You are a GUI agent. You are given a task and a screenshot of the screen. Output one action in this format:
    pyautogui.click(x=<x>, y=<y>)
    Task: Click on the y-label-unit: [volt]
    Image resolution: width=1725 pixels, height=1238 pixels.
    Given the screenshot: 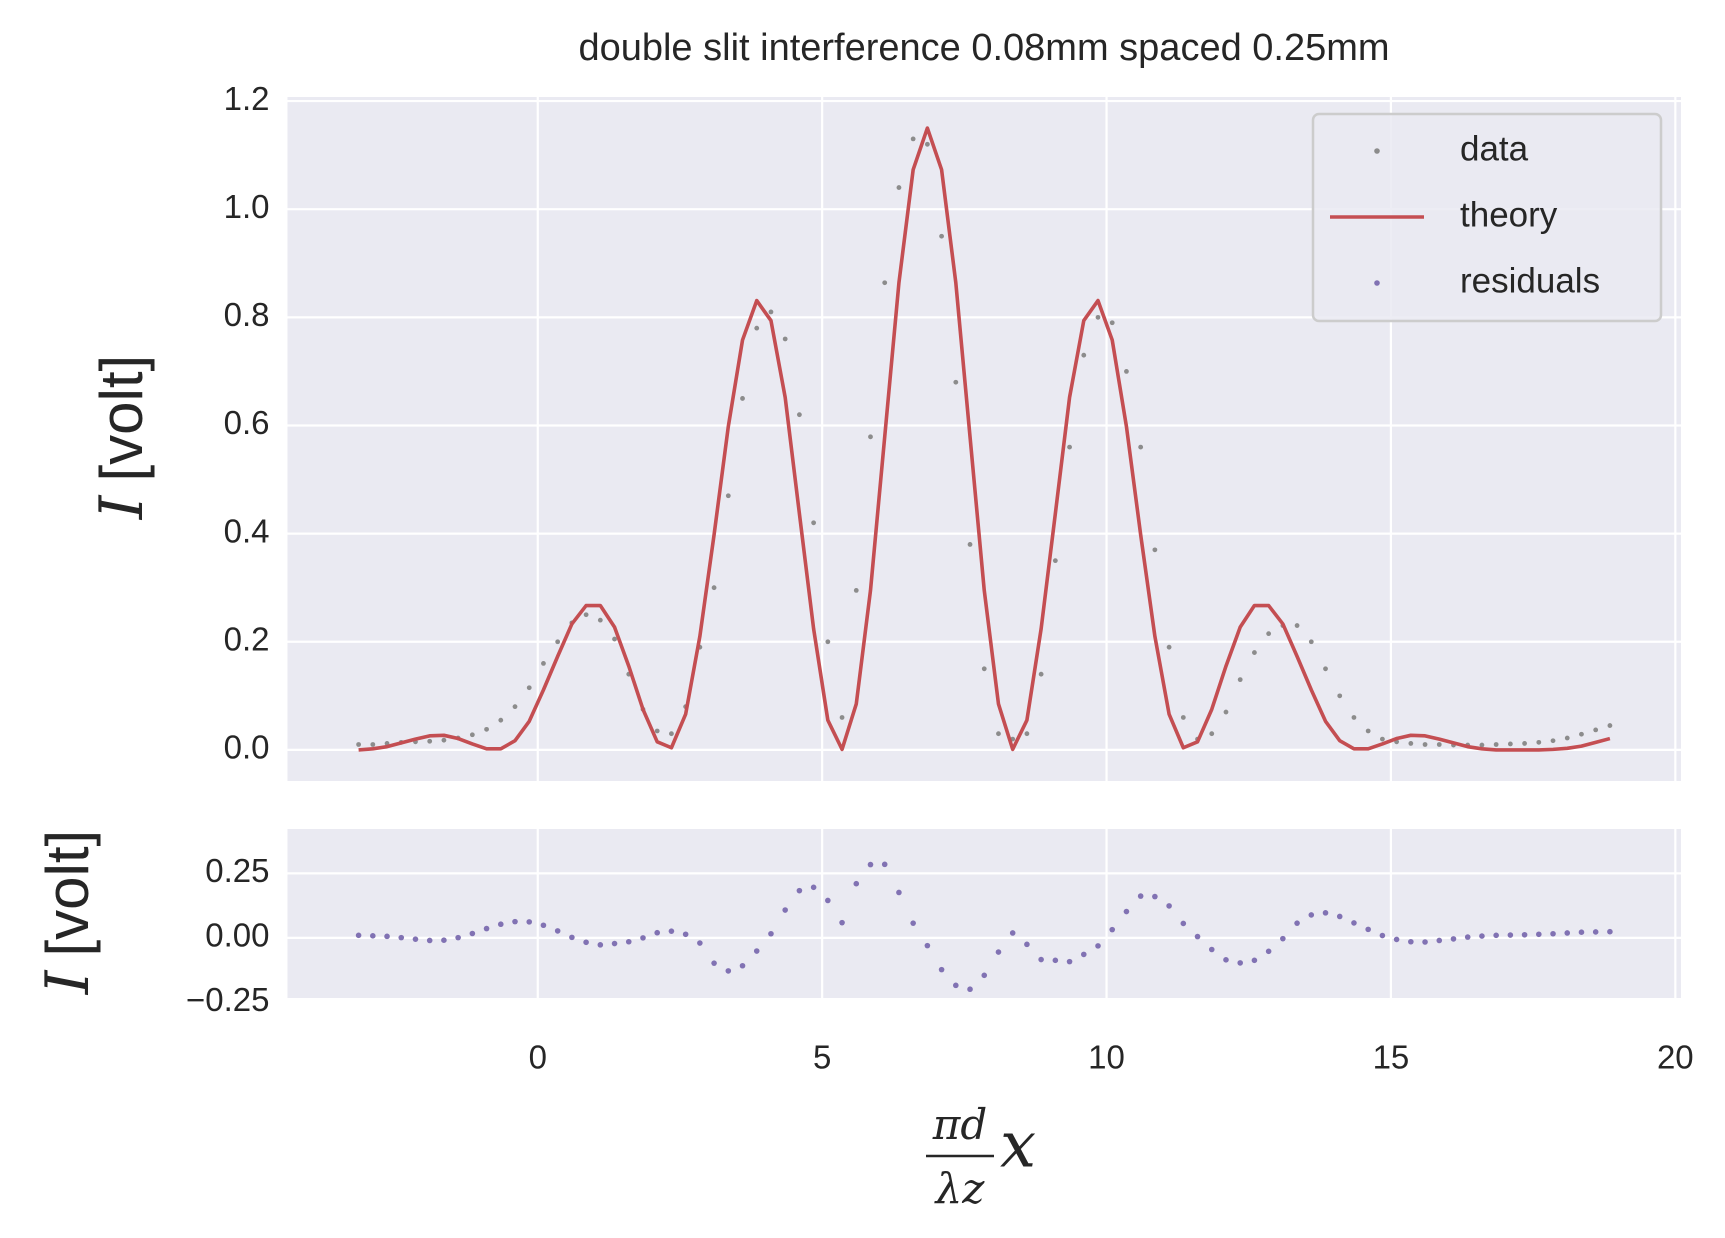 What is the action you would take?
    pyautogui.click(x=121, y=418)
    